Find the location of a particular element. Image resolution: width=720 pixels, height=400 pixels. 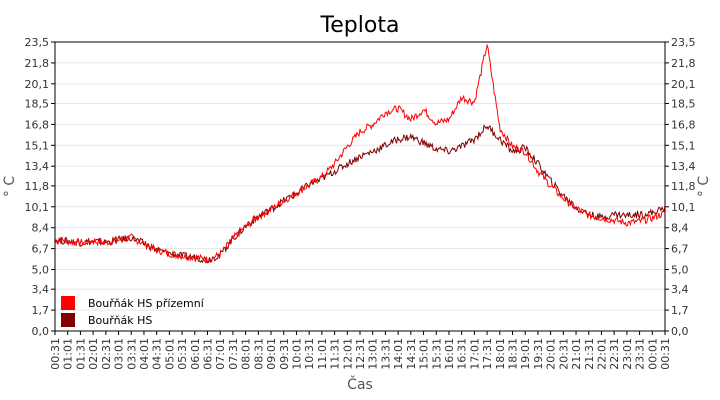

y-axis-label-right: ° C is located at coordinates (704, 186).